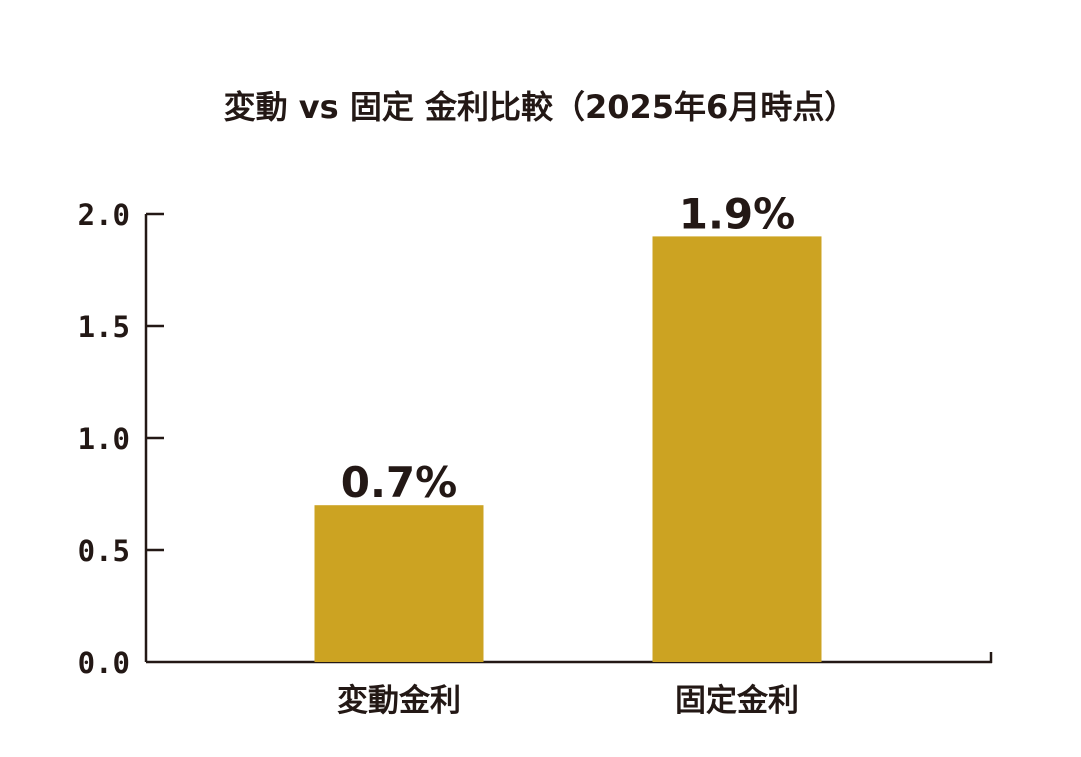 The image size is (1081, 757). I want to click on chart-title: 変動 vs 固定 金利比較（2025年6月時点）, so click(540, 107).